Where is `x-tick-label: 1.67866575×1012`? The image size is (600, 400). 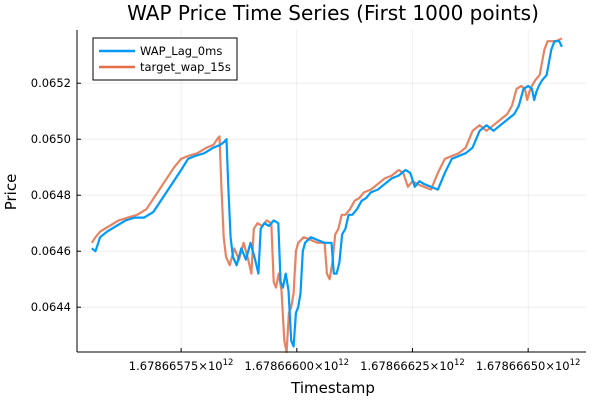
x-tick-label: 1.67866575×1012 is located at coordinates (181, 365).